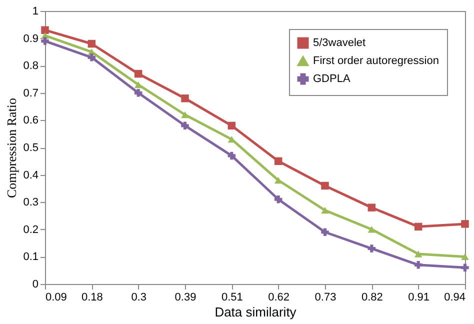  Describe the element at coordinates (138, 298) in the screenshot. I see `x-tick-label: 0.3` at that location.